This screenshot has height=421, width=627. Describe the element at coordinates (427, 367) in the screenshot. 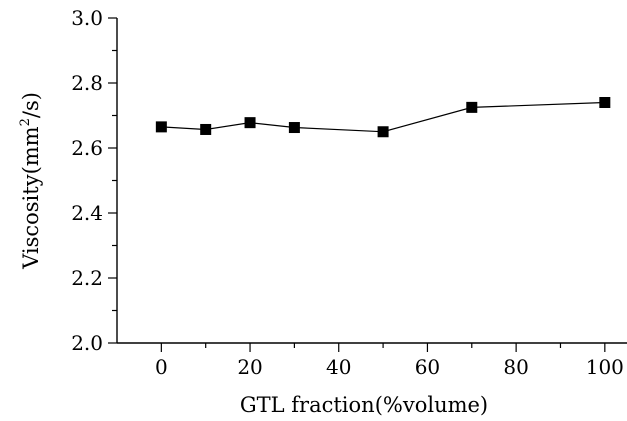

I see `x-tick-label: 60` at that location.